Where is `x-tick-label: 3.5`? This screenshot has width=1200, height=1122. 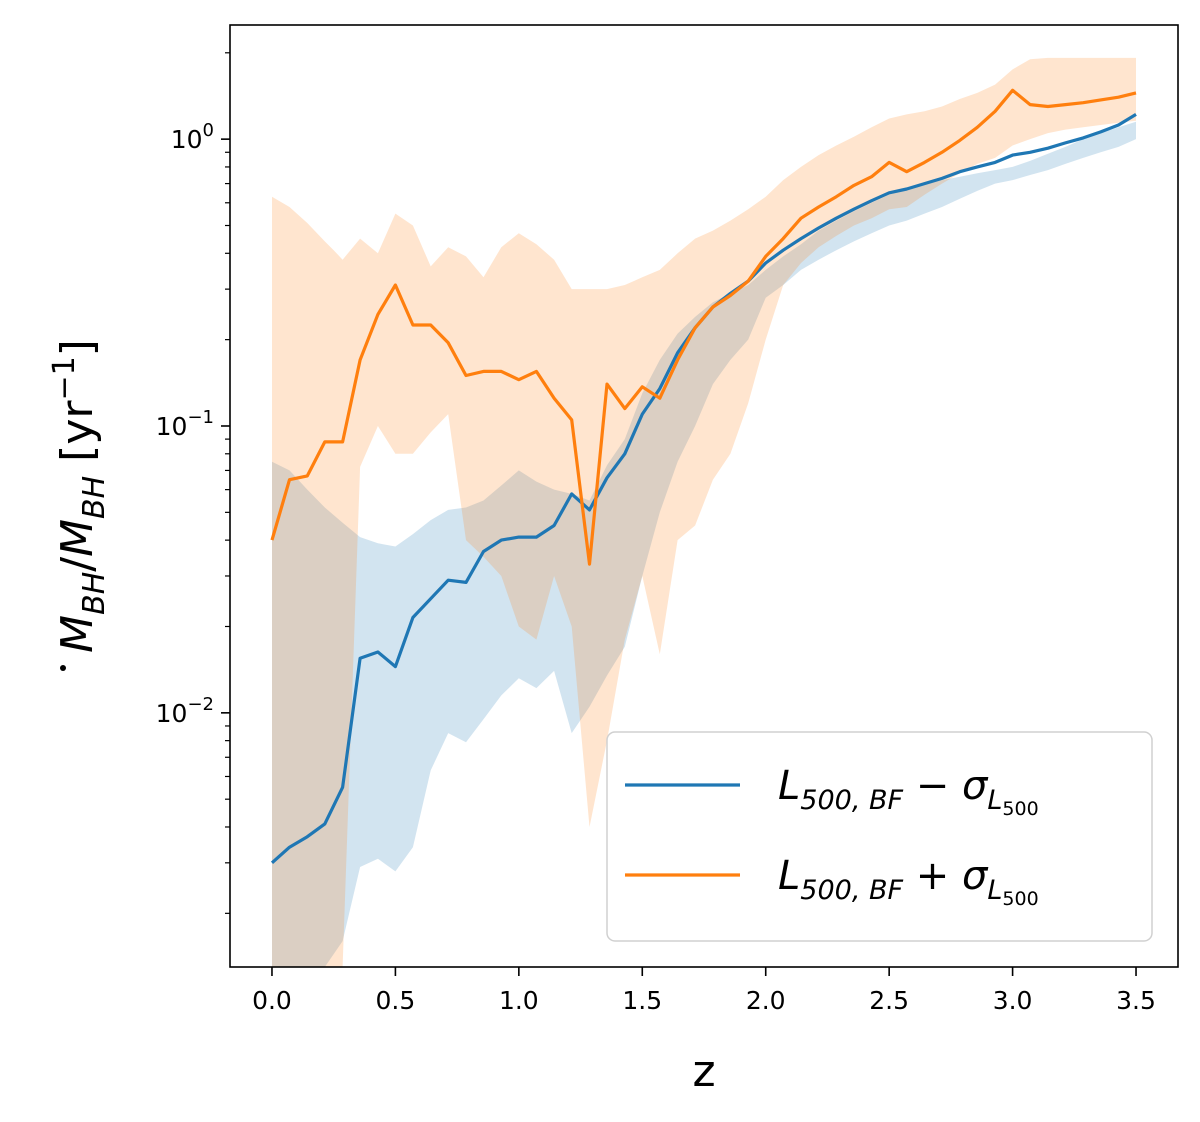
x-tick-label: 3.5 is located at coordinates (1136, 1000).